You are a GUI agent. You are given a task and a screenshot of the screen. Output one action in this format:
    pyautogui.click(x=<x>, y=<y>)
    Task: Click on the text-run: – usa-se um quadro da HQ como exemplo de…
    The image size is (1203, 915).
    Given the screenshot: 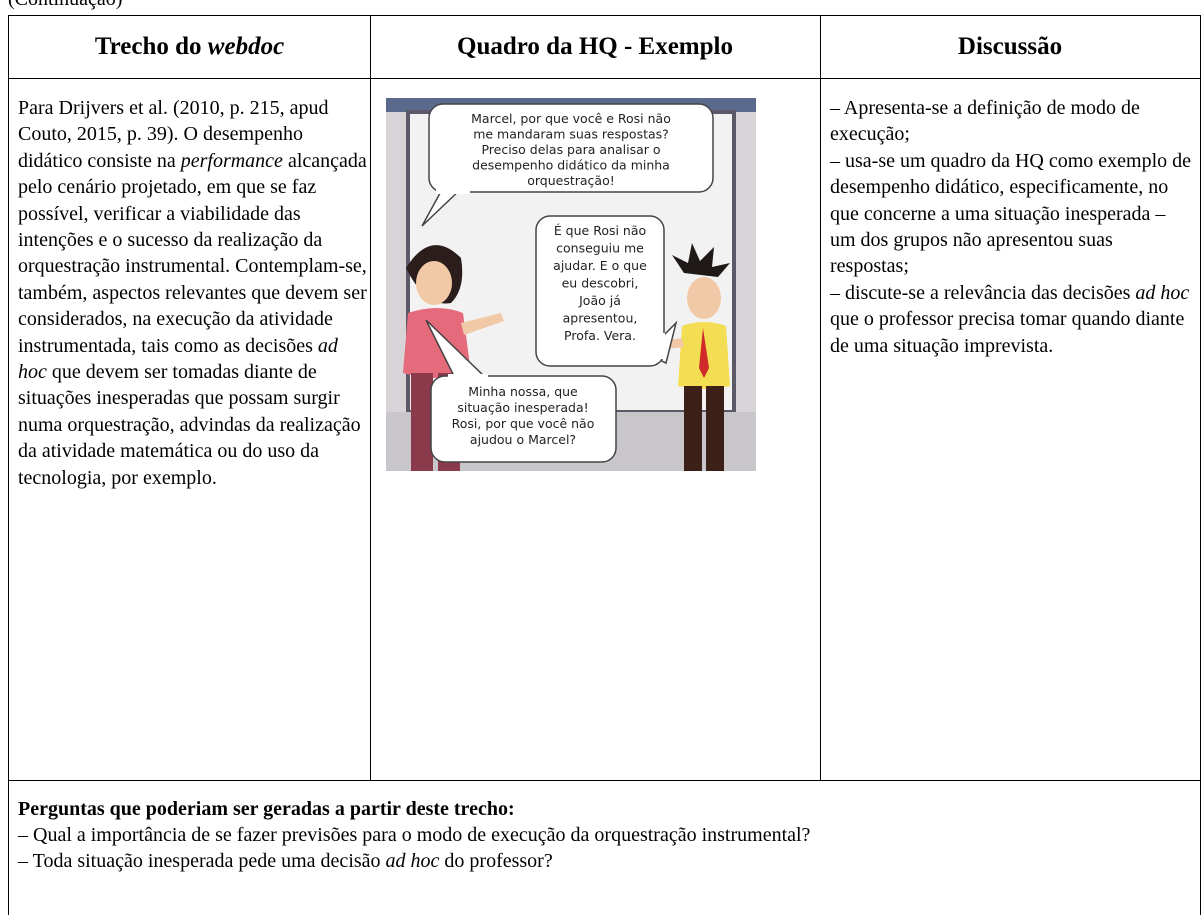 What is the action you would take?
    pyautogui.click(x=1011, y=213)
    